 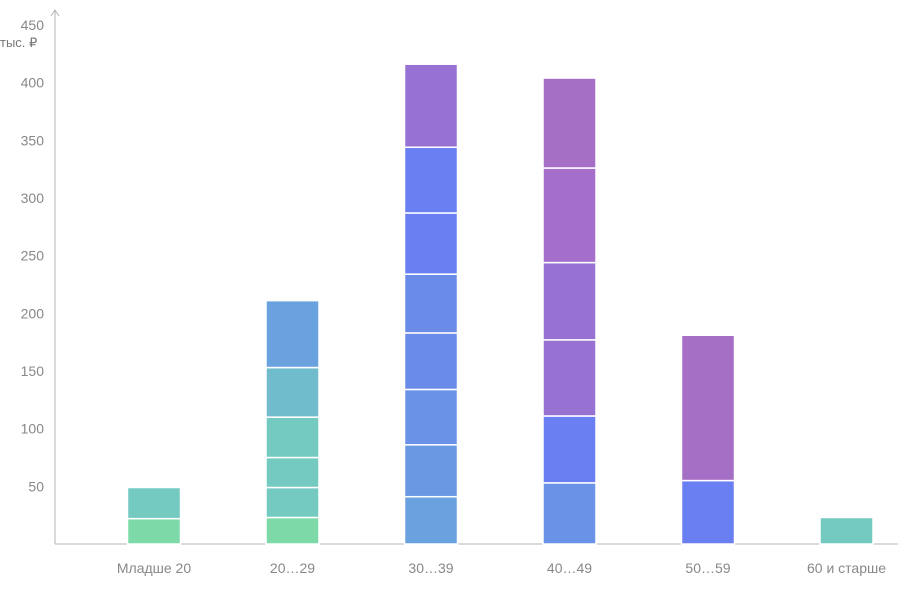 I want to click on x-tick-label: 60 и старше, so click(x=846, y=568).